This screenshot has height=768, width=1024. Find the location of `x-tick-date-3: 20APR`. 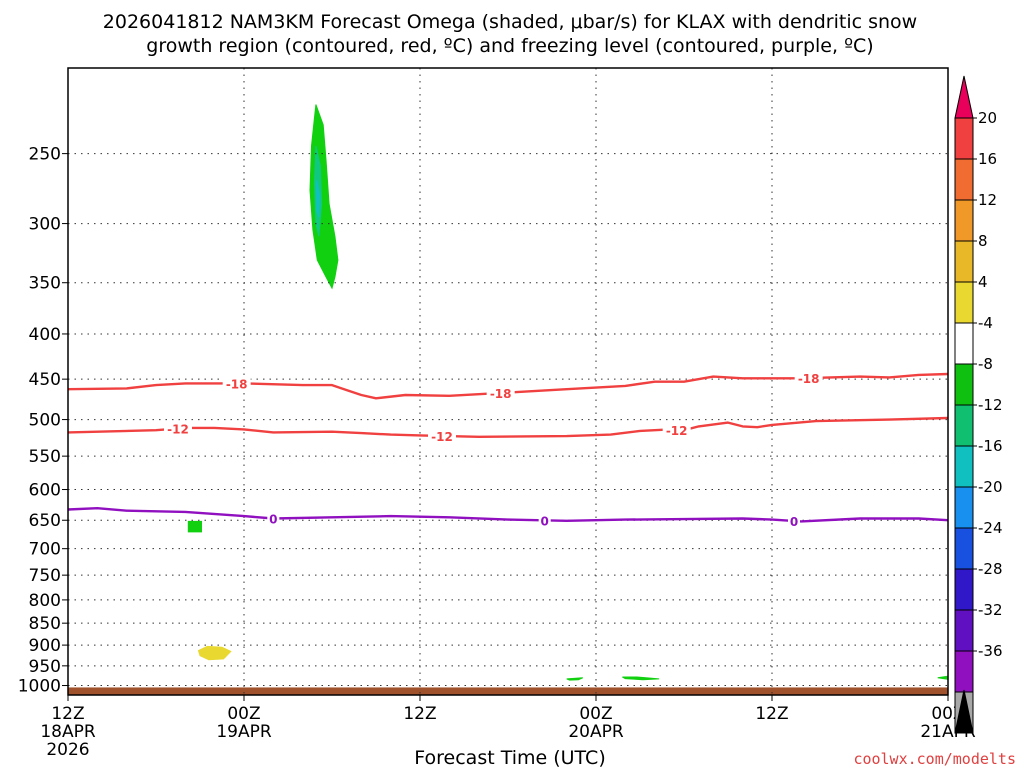

x-tick-date-3: 20APR is located at coordinates (596, 732).